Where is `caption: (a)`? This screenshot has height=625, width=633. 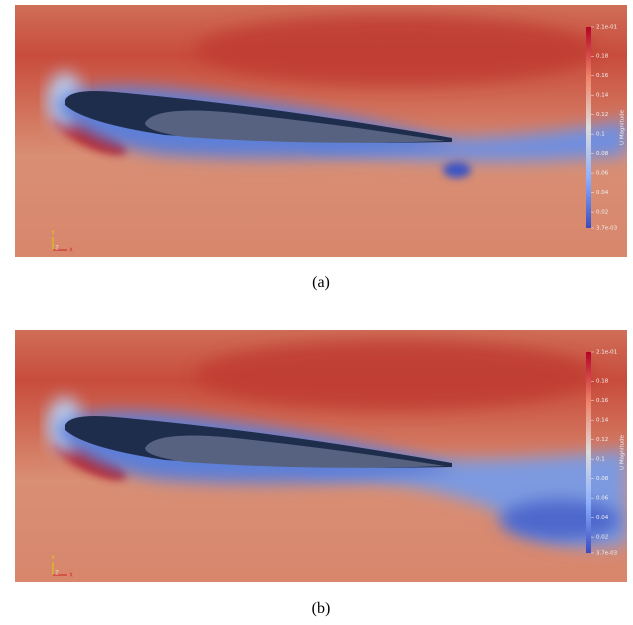 caption: (a) is located at coordinates (321, 282).